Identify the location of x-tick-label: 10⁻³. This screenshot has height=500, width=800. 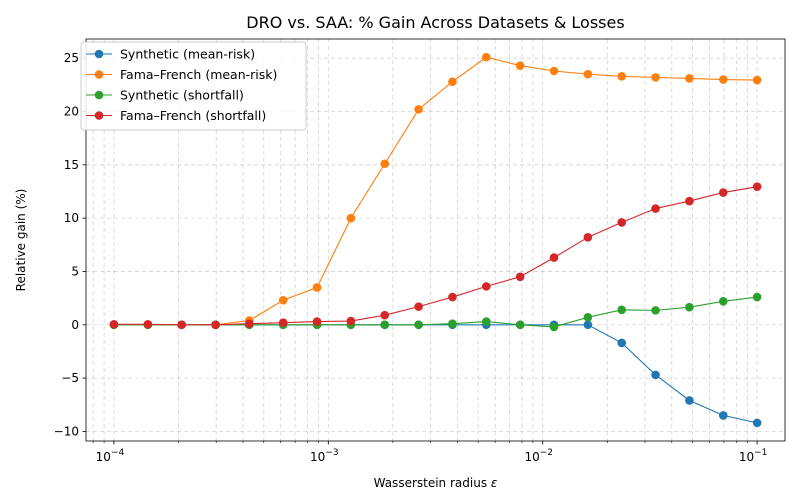
(324, 456).